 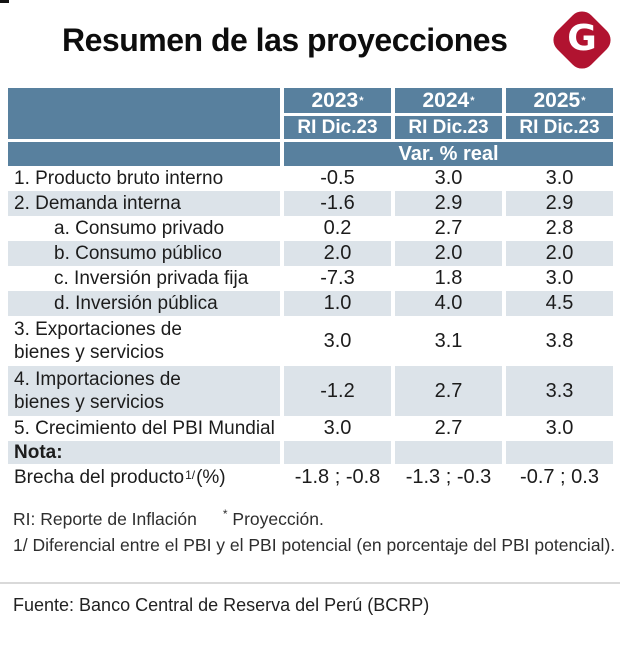 What do you see at coordinates (105, 519) in the screenshot?
I see `footnote-ri: RI: Reporte de Inflación` at bounding box center [105, 519].